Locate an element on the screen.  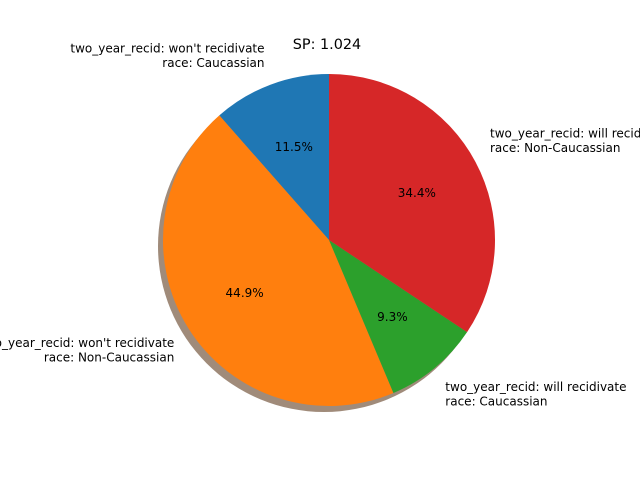
pie-percent-label-1: 11.5% is located at coordinates (294, 147).